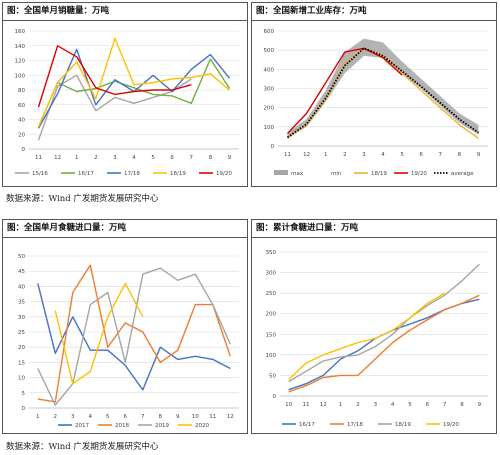 Image resolution: width=500 pixels, height=455 pixels. I want to click on legend-label: 16/17, so click(307, 425).